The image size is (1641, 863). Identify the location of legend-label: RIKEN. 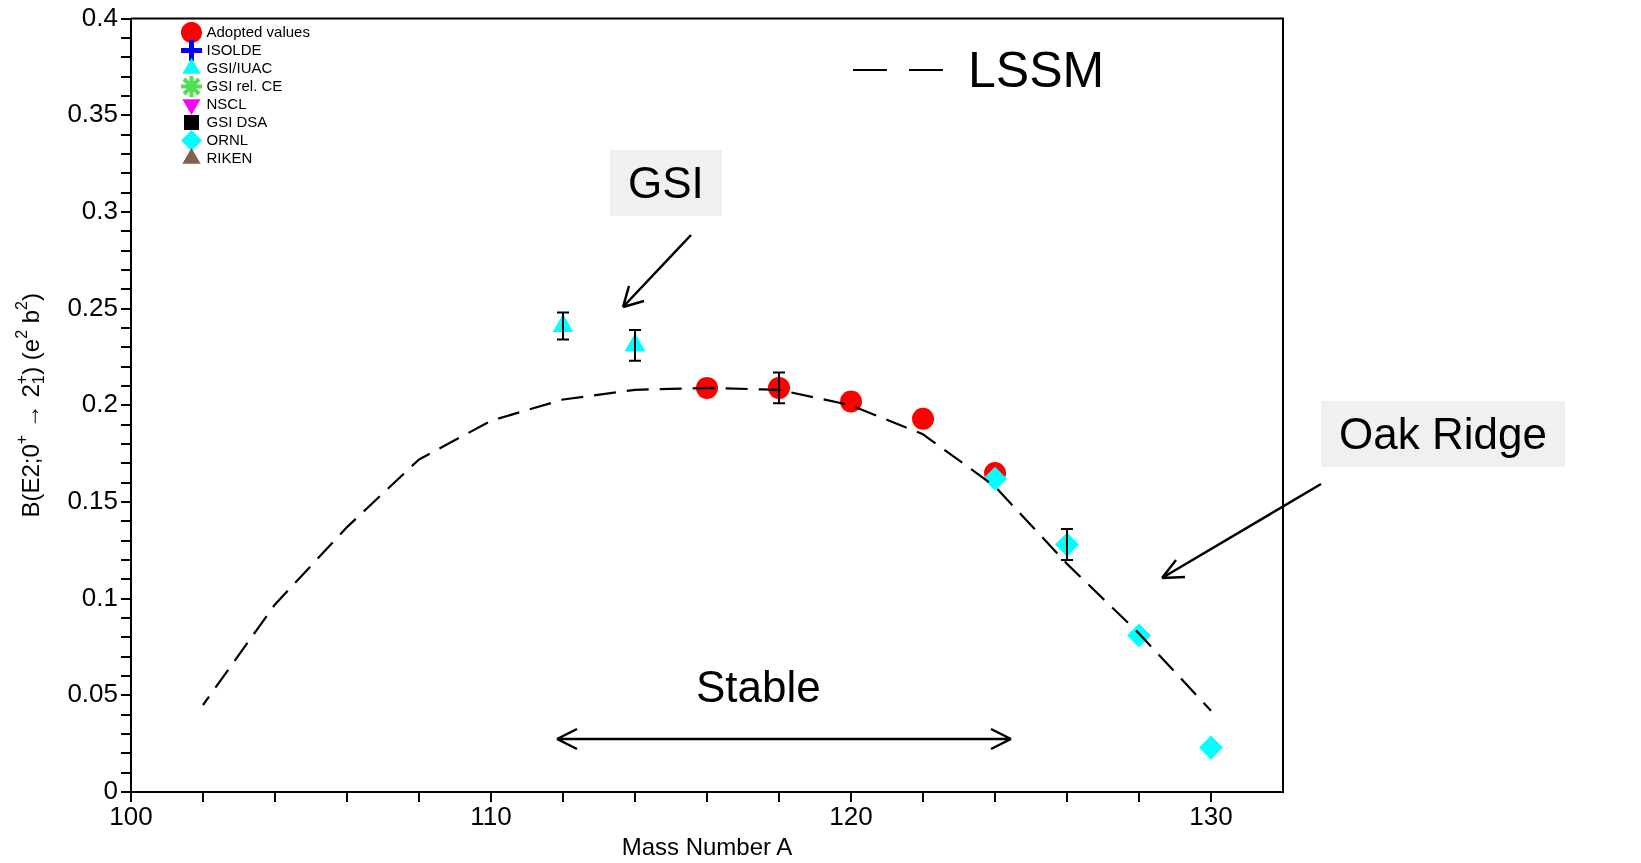
(229, 157).